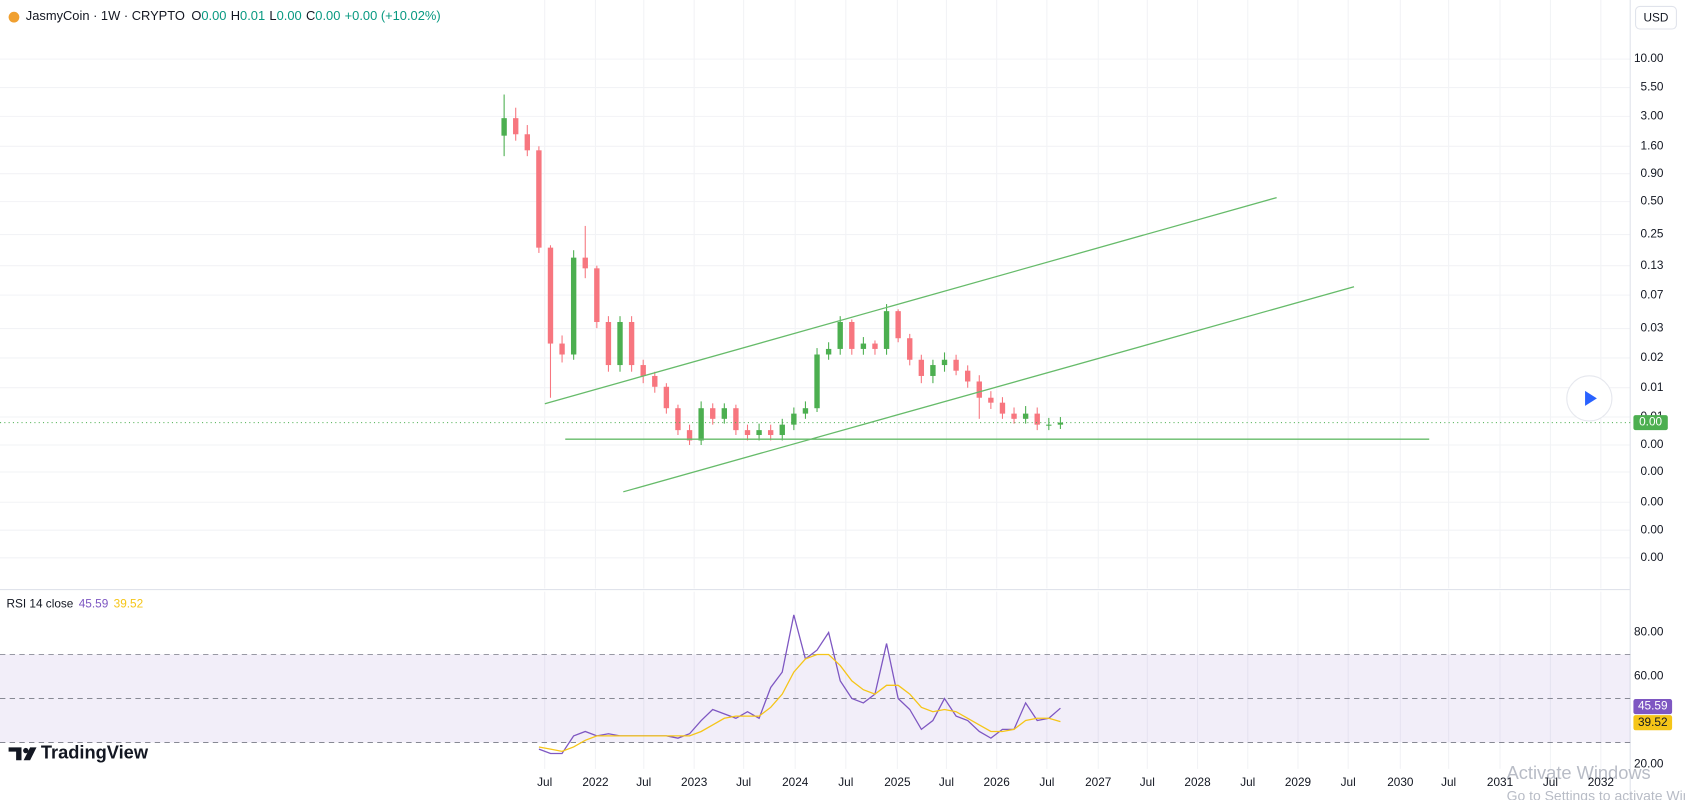  I want to click on logo-slash, so click(30, 754).